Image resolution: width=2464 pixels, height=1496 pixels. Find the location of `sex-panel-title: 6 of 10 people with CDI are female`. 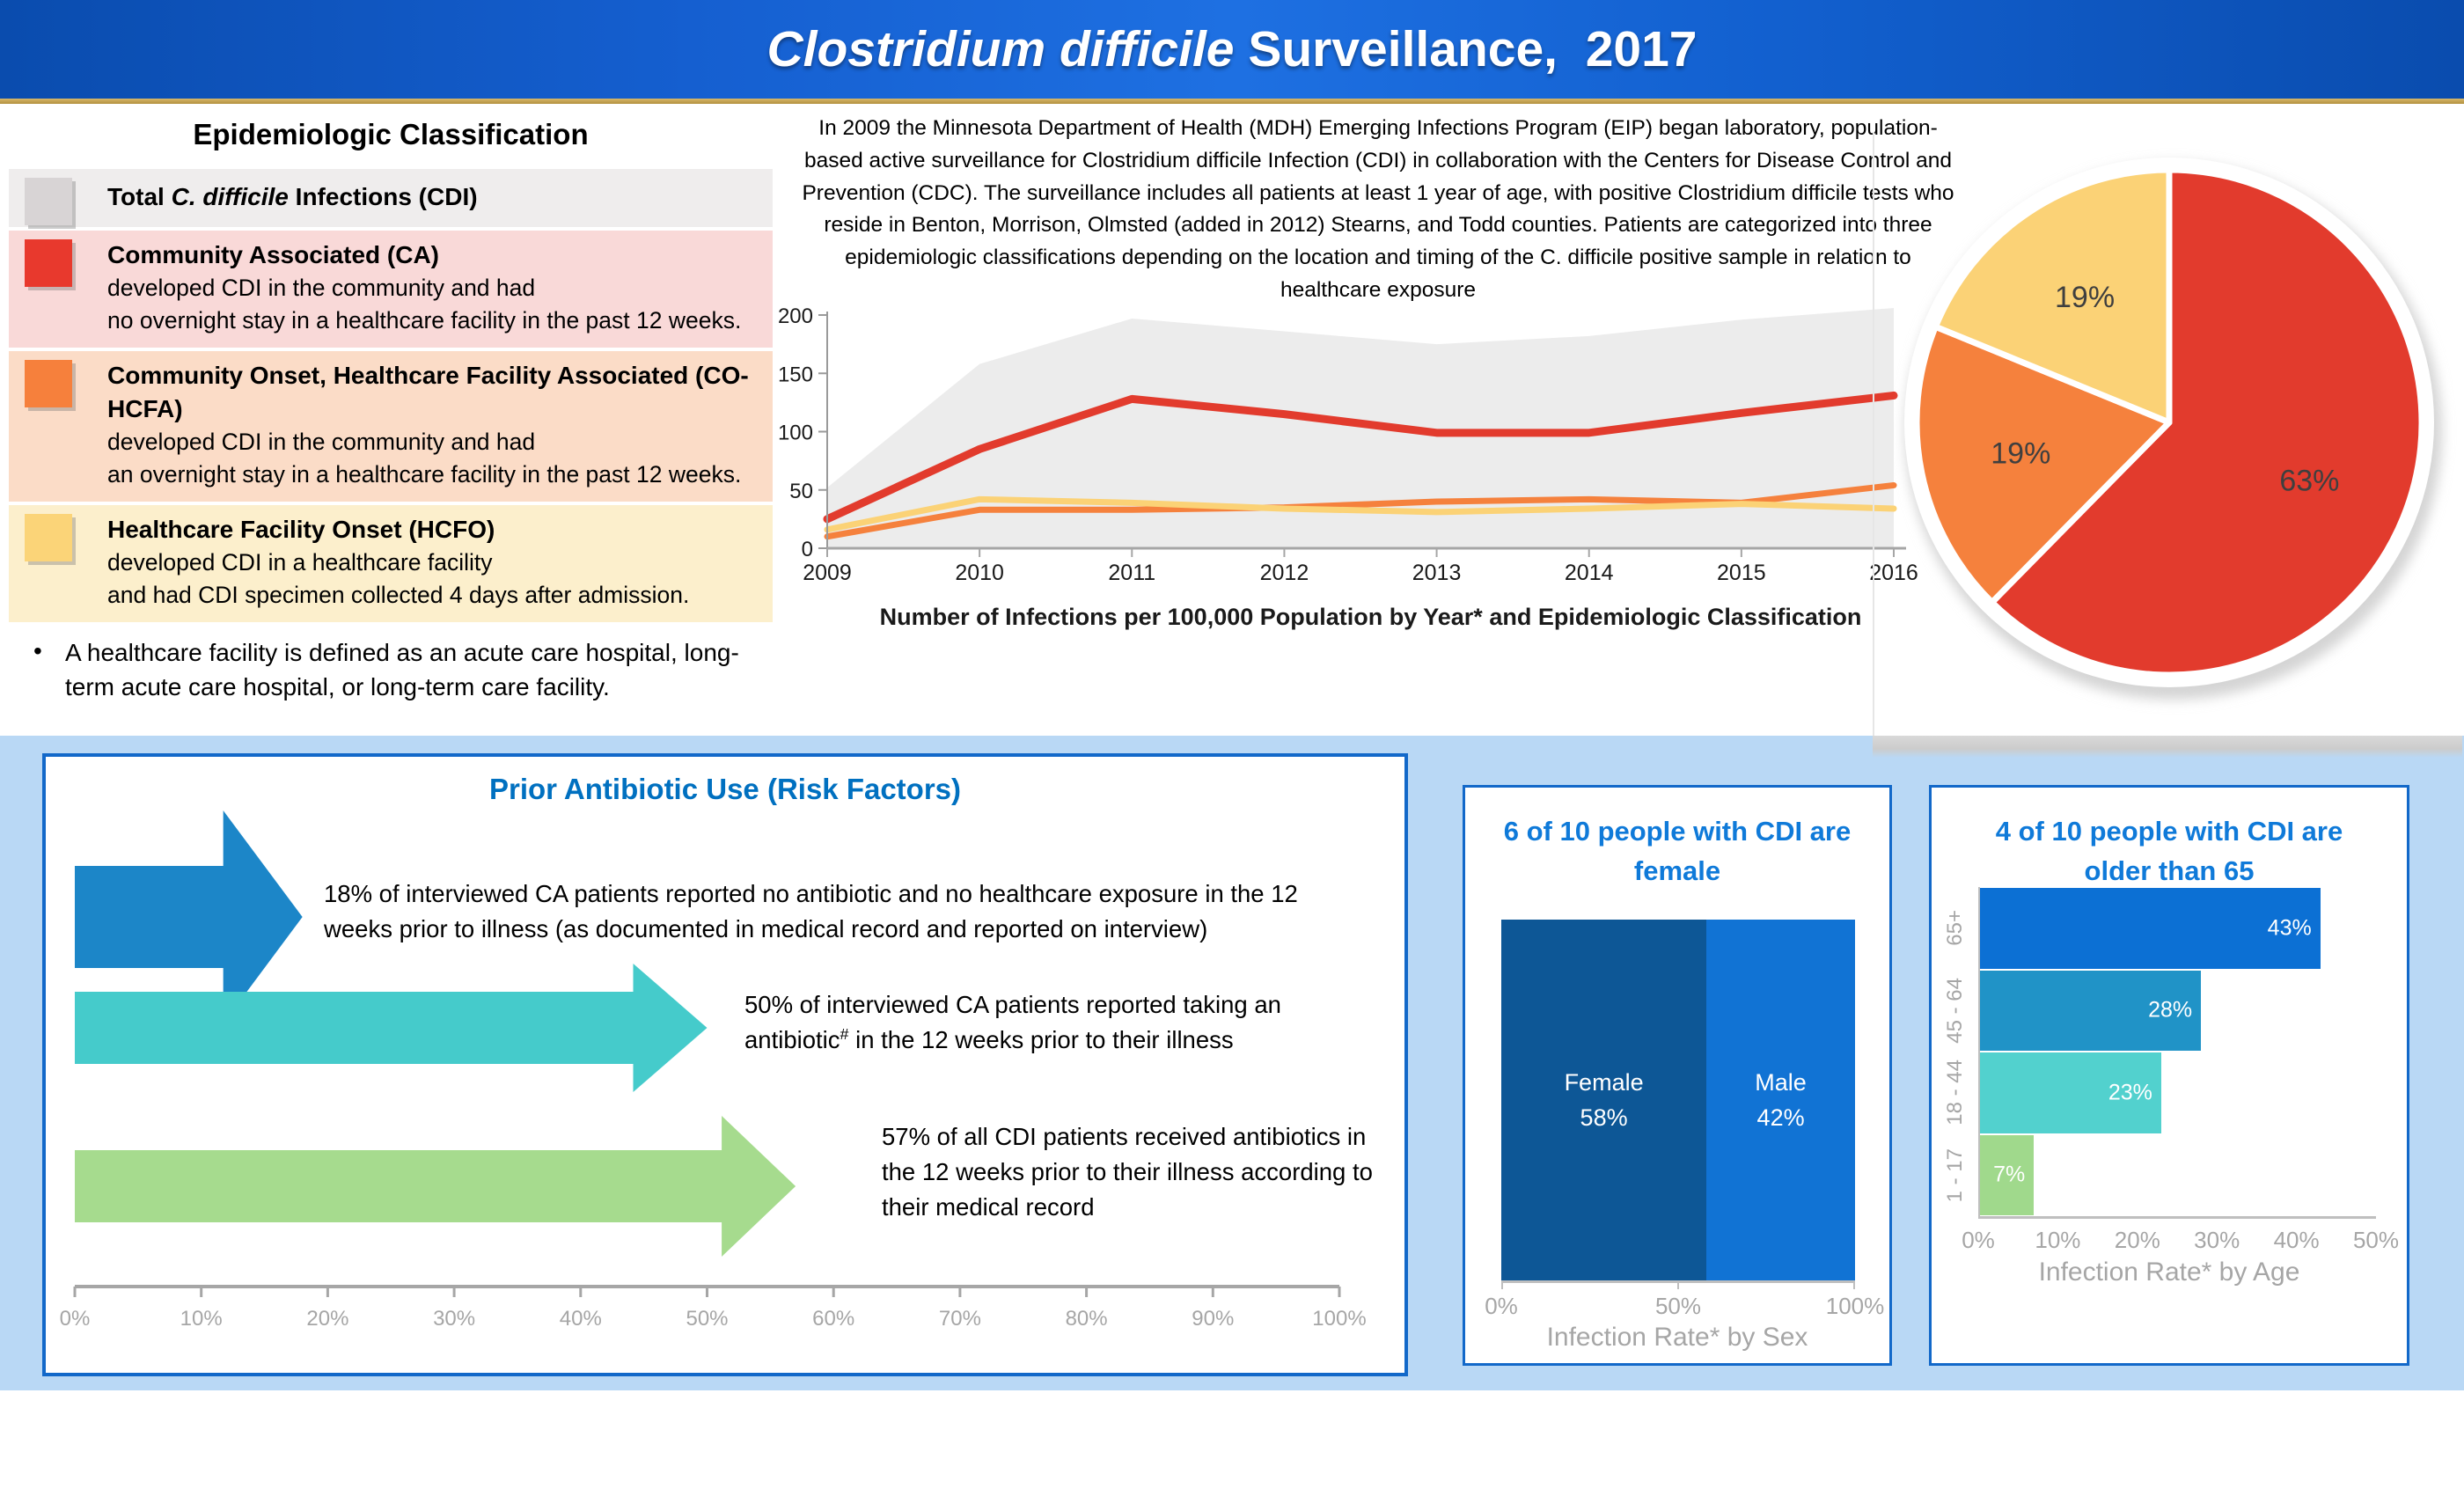

sex-panel-title: 6 of 10 people with CDI are female is located at coordinates (1678, 851).